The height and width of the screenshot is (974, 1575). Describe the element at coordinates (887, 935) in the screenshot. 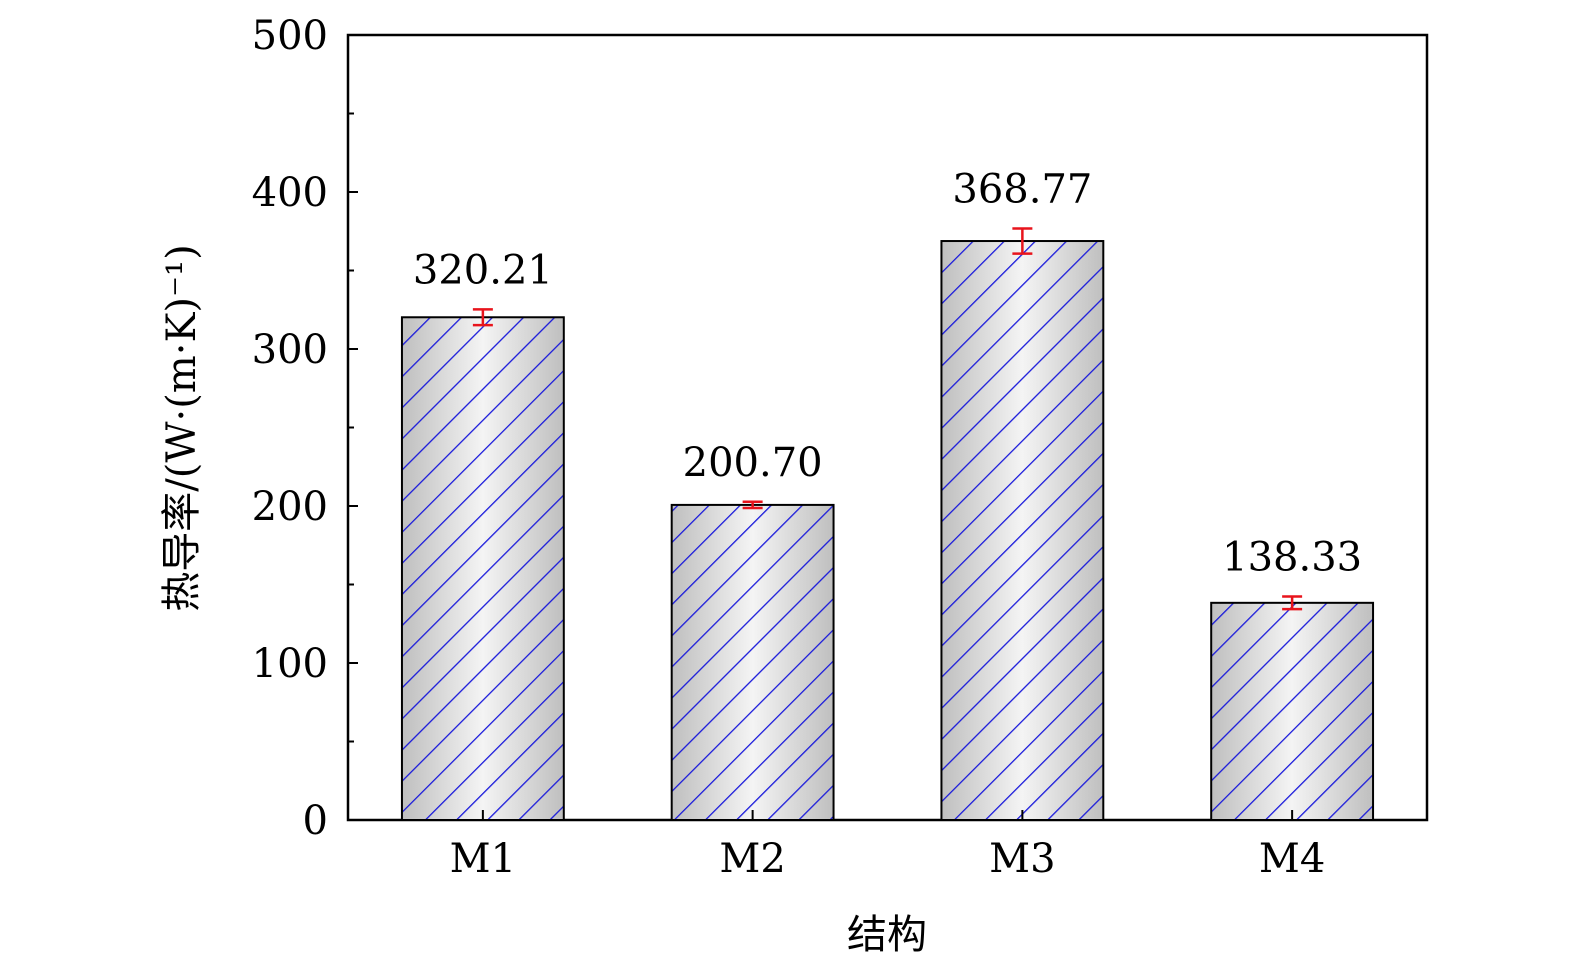

I see `x-axis-label: 结构` at that location.